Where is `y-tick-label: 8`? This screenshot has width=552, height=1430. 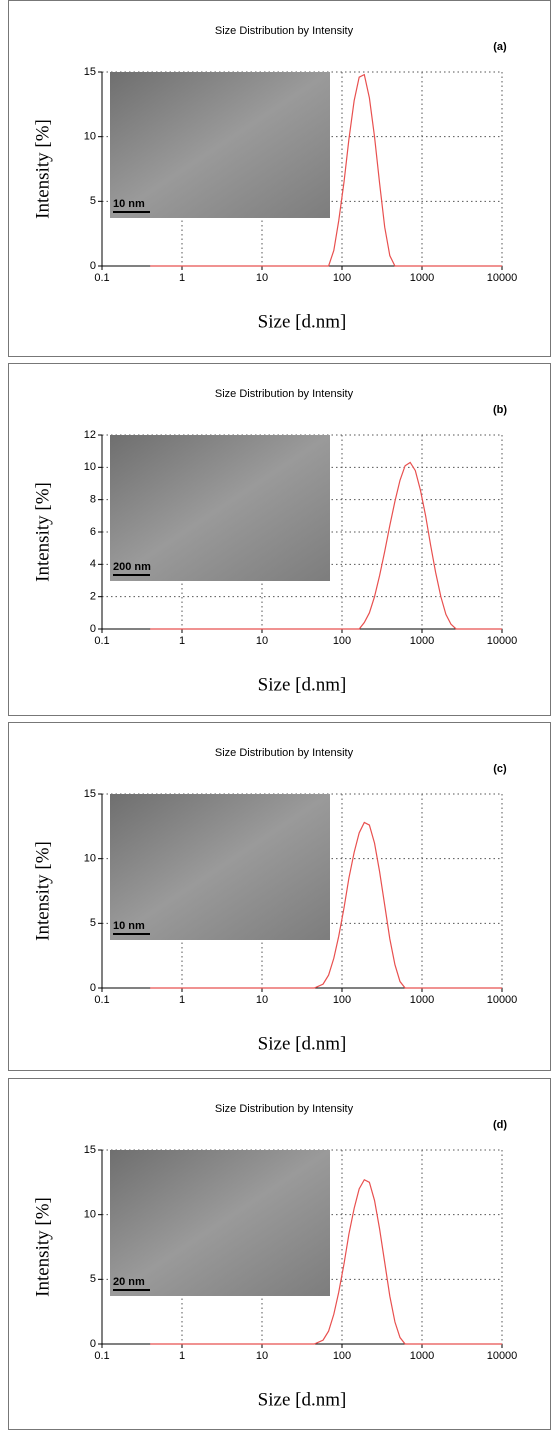
y-tick-label: 8 is located at coordinates (93, 500).